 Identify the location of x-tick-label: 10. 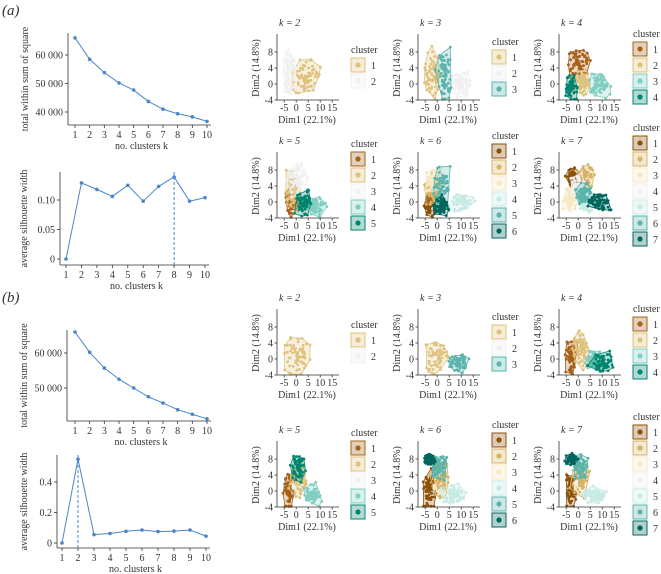
(320, 515).